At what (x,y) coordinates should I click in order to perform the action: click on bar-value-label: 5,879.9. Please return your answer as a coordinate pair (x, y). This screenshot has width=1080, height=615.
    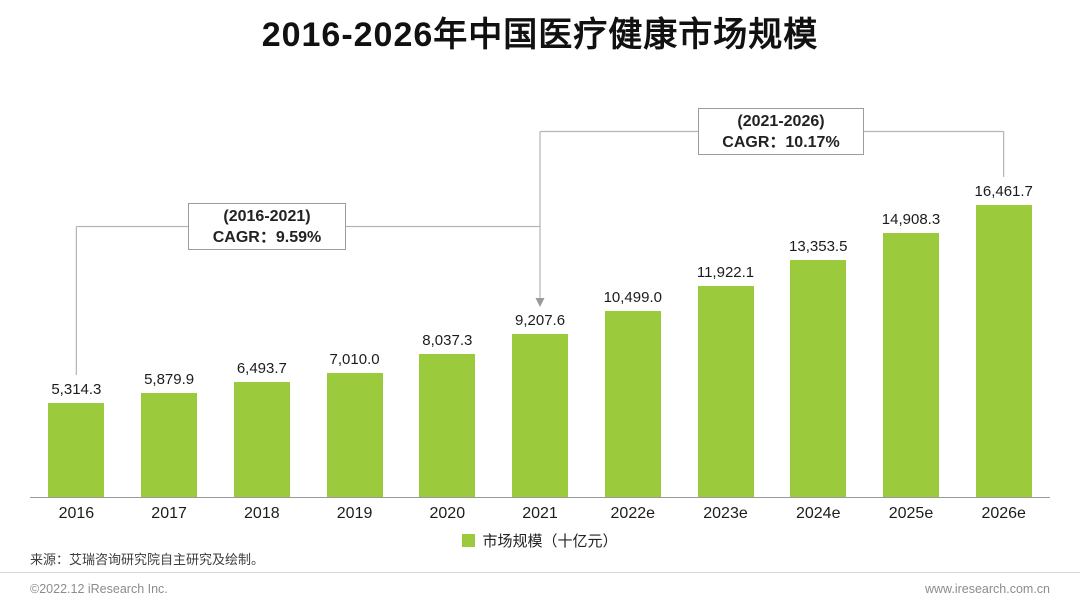
    Looking at the image, I should click on (169, 379).